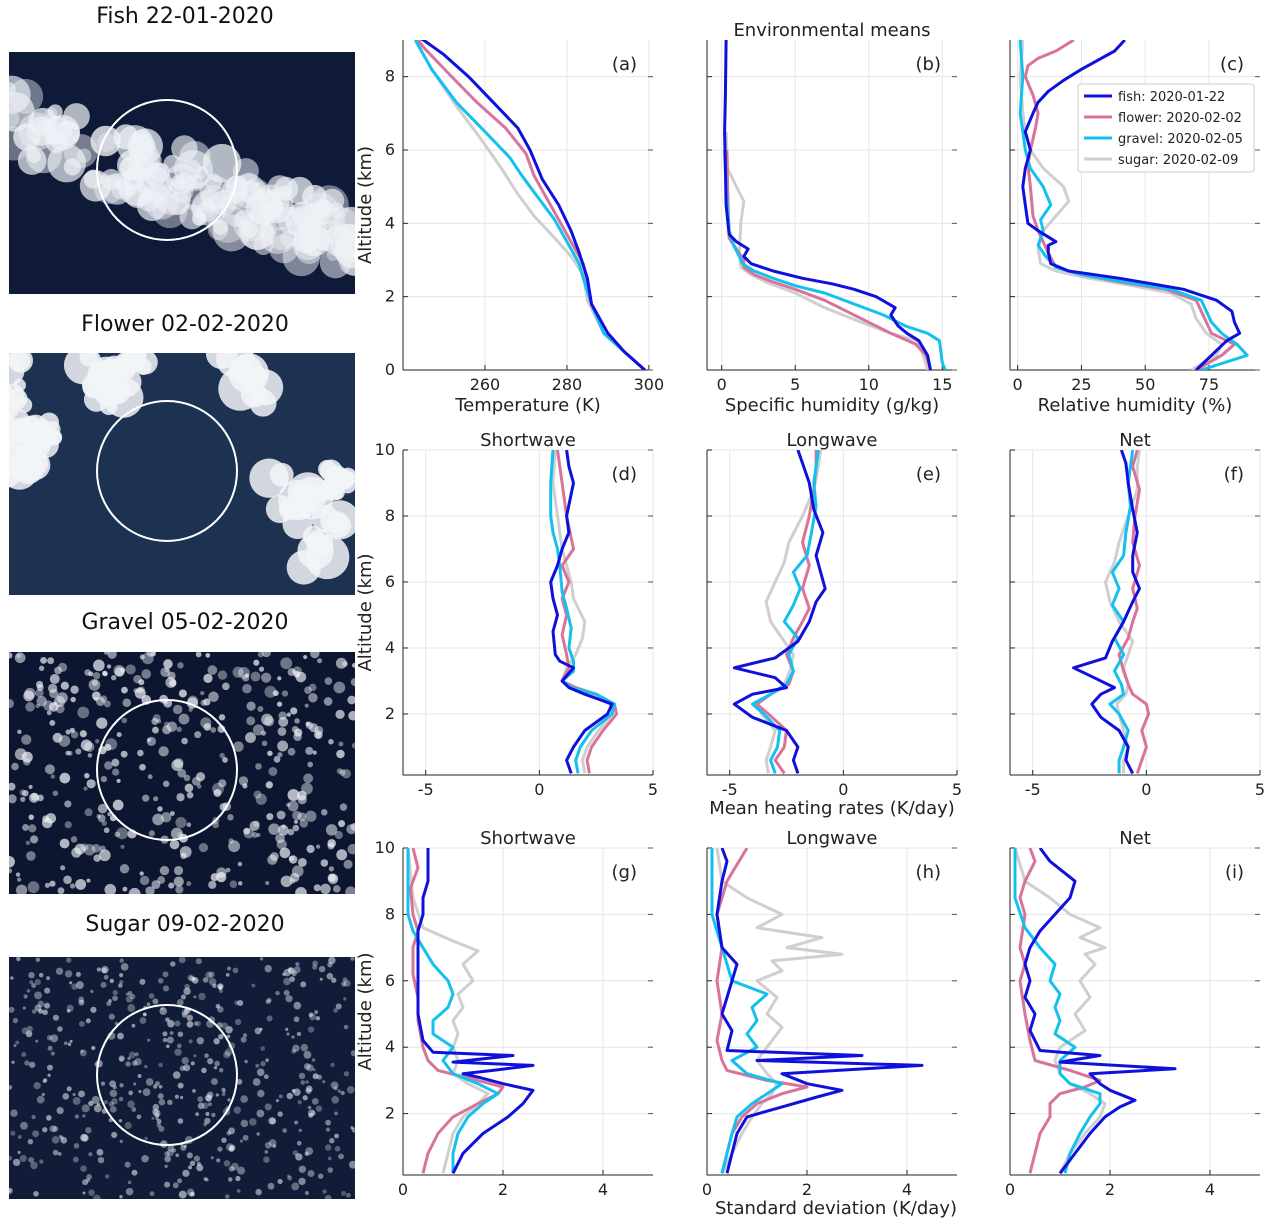  I want to click on panel-label: (f), so click(1234, 474).